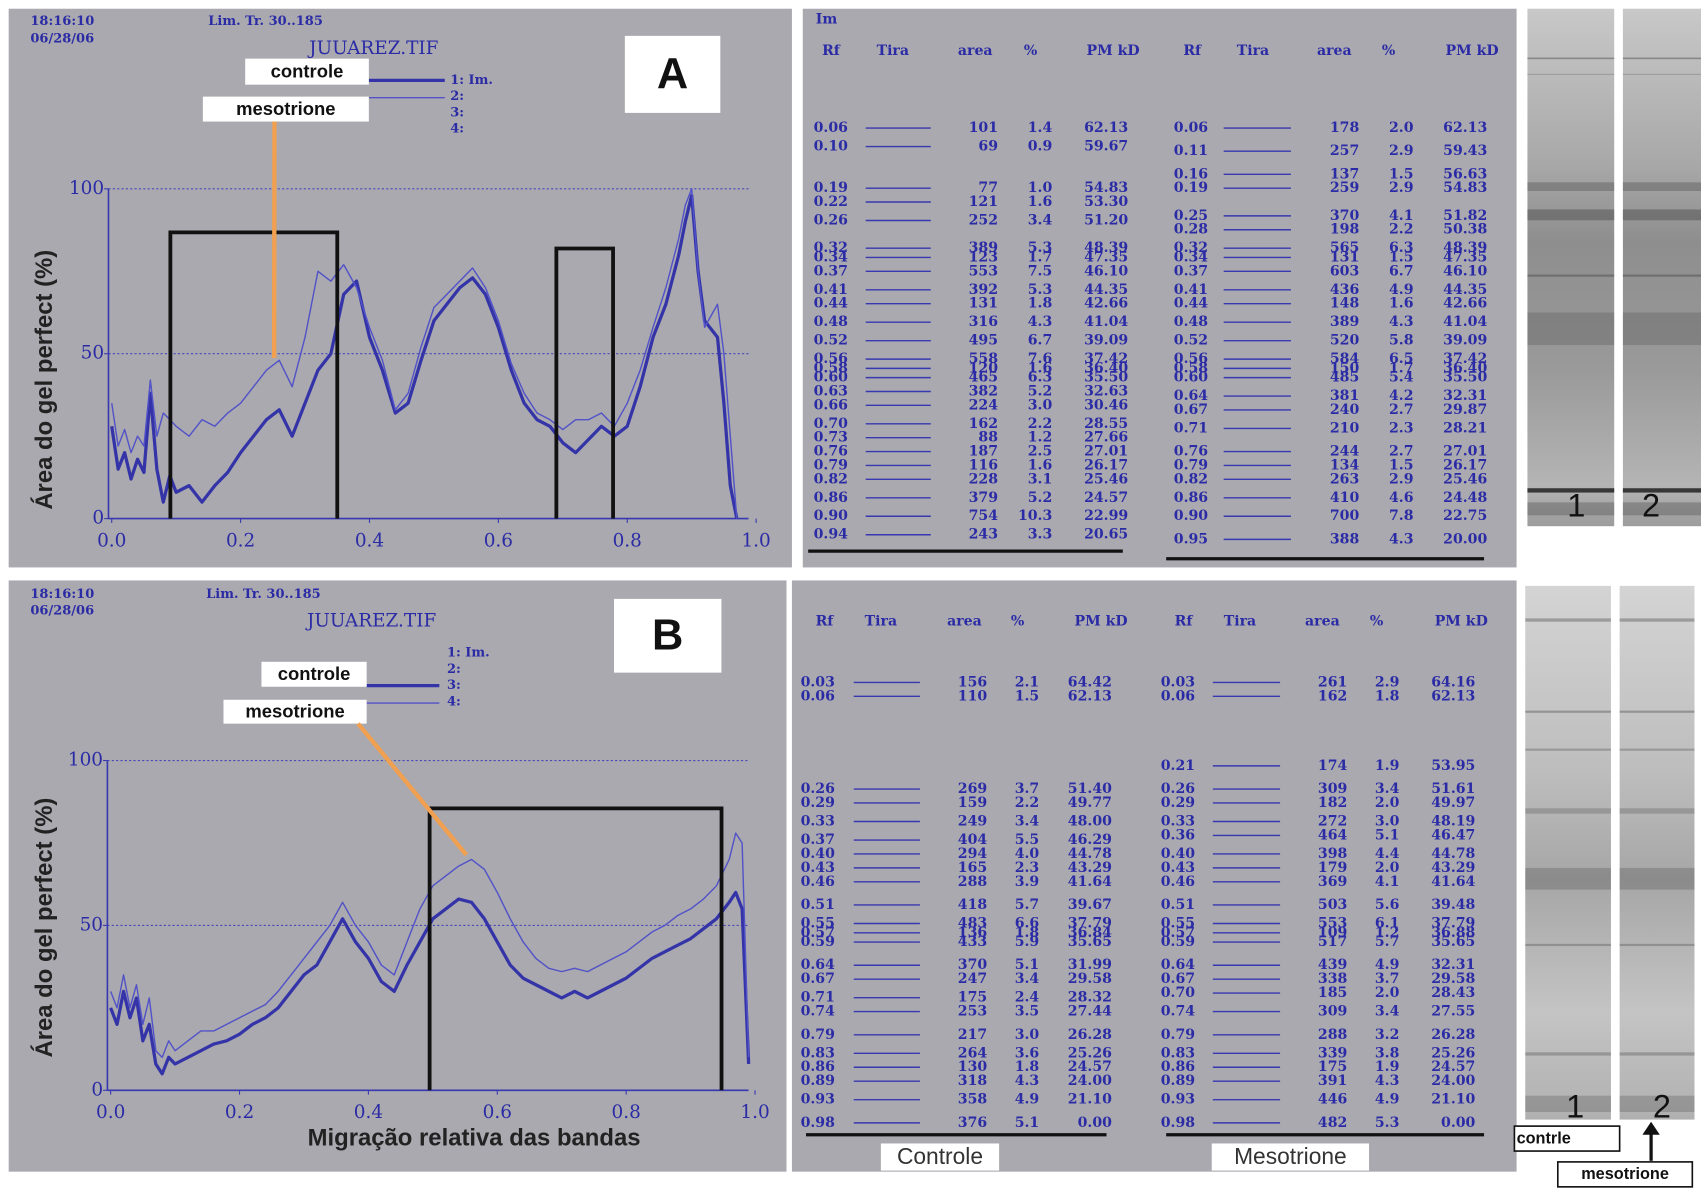 Image resolution: width=1701 pixels, height=1188 pixels. I want to click on cell-area: 179, so click(1332, 868).